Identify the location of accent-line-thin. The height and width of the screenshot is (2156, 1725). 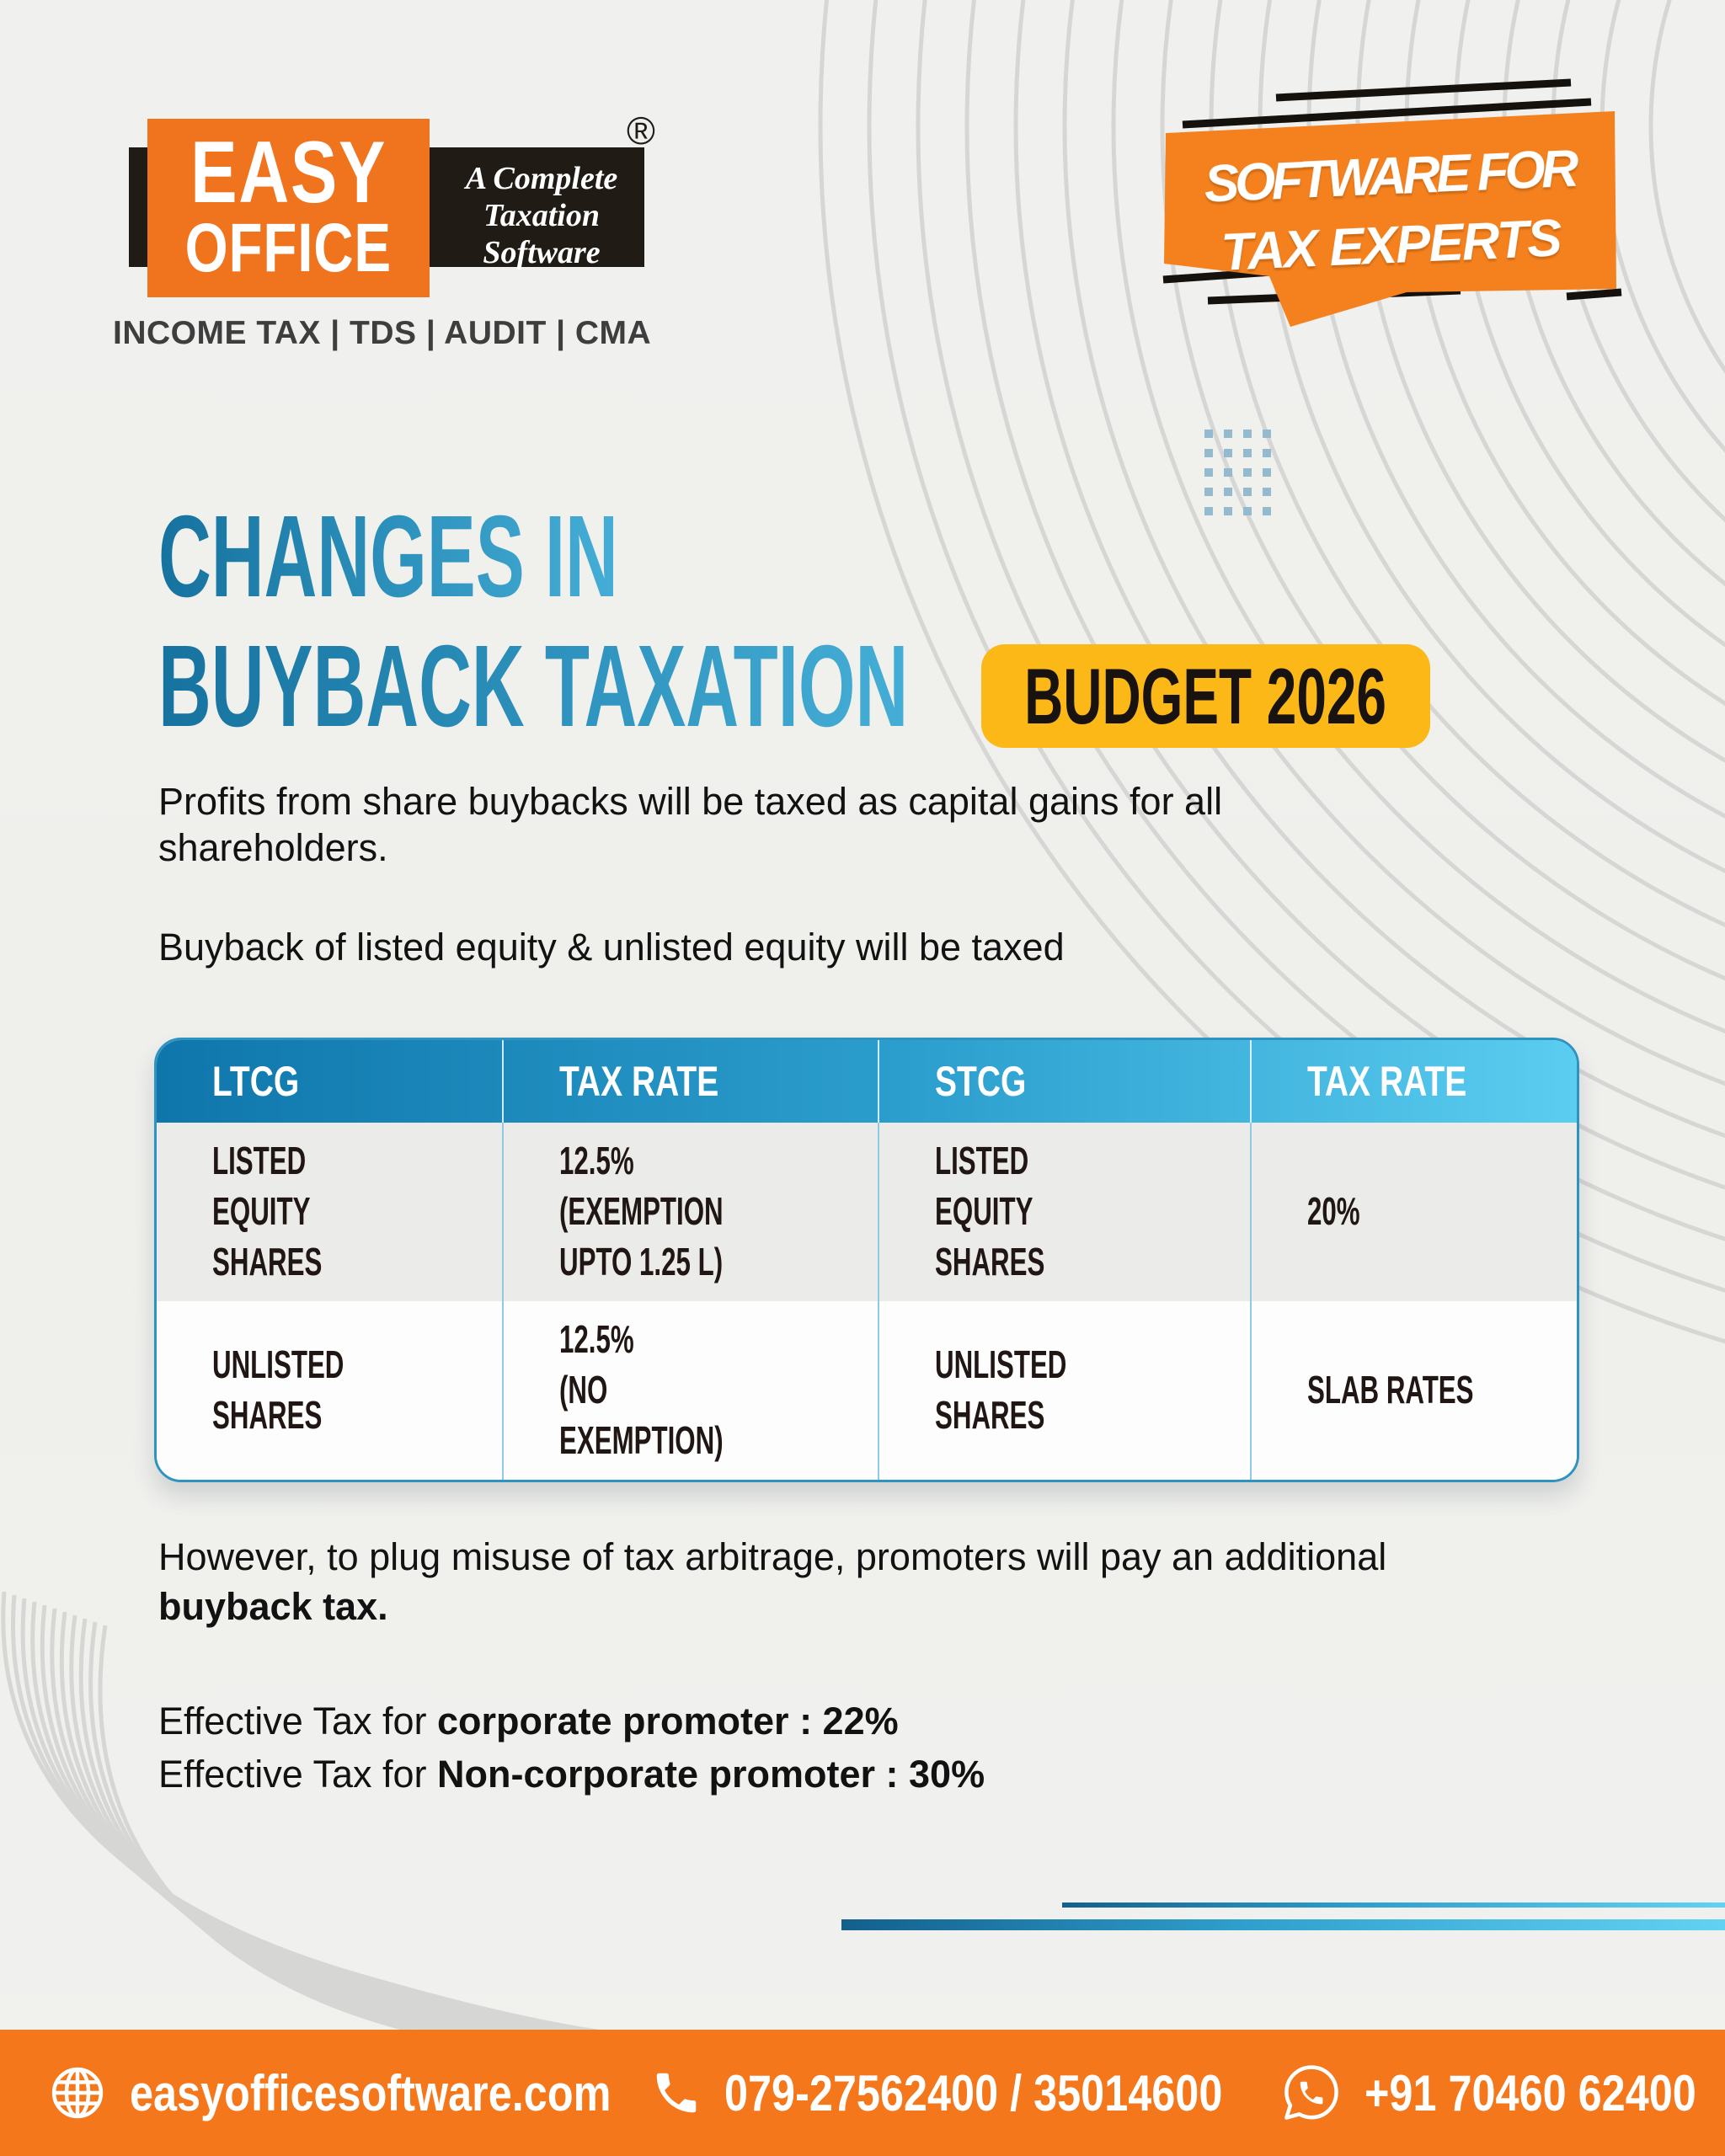
(1393, 1905).